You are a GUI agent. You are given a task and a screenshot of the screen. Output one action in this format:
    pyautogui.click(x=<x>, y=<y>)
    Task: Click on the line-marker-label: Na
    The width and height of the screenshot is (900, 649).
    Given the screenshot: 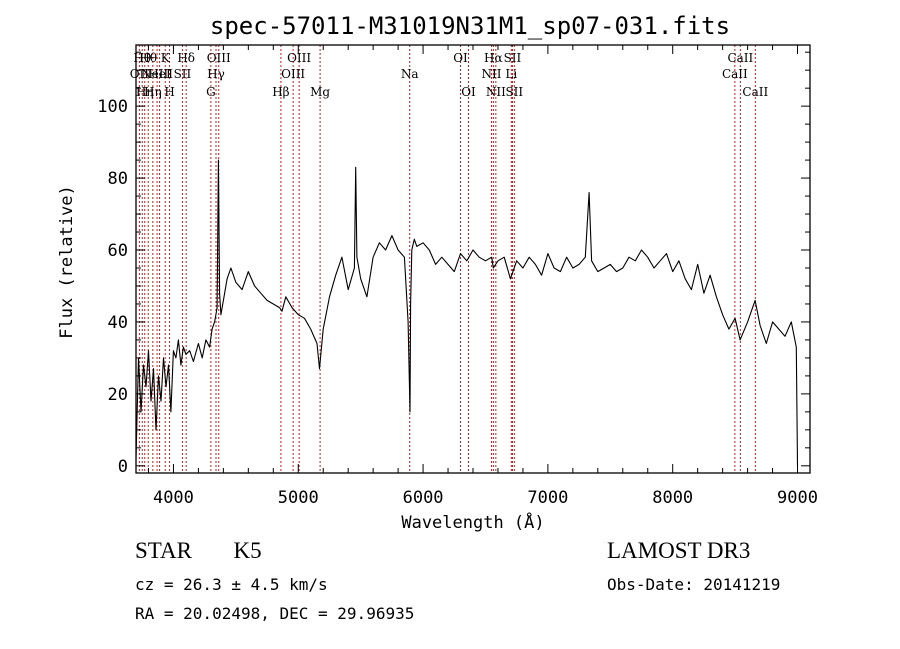 What is the action you would take?
    pyautogui.click(x=410, y=74)
    